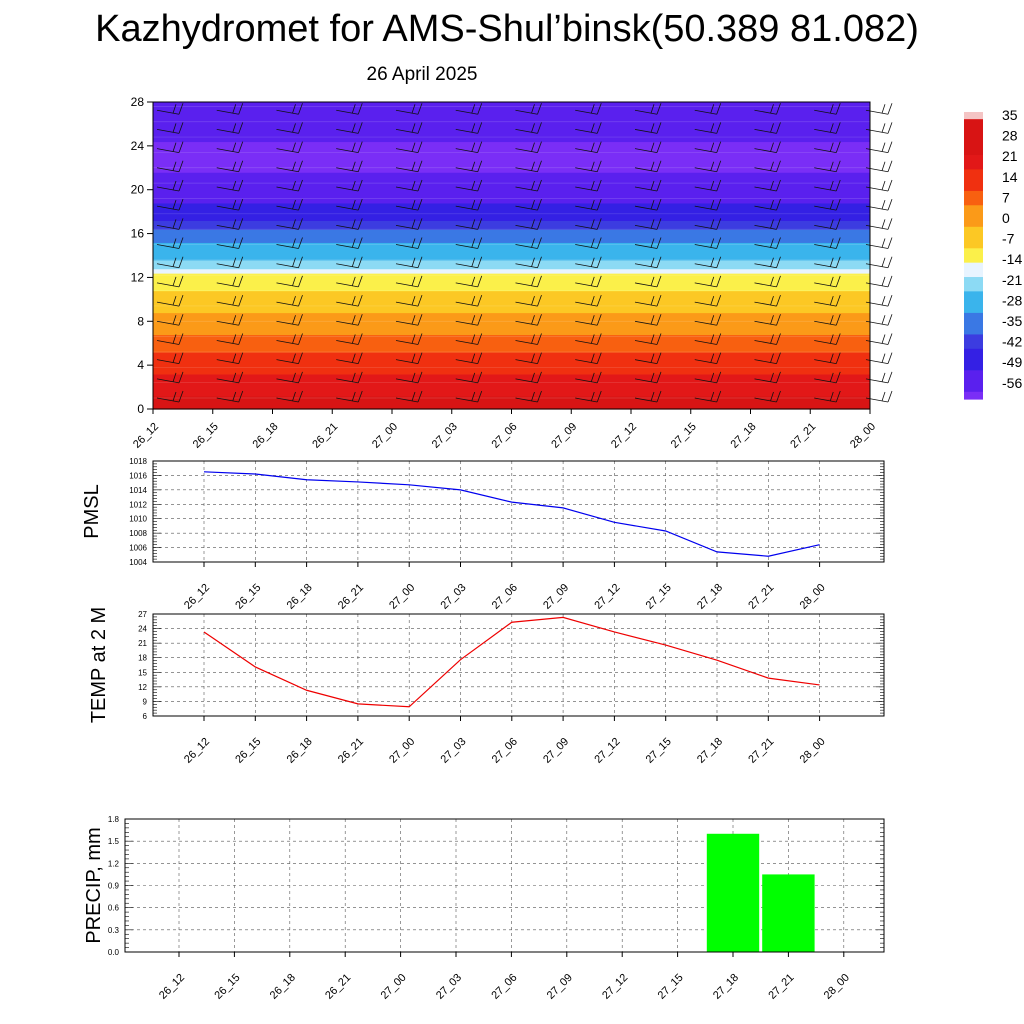 The image size is (1024, 1024). What do you see at coordinates (351, 597) in the screenshot?
I see `x-tick-label: 26_21` at bounding box center [351, 597].